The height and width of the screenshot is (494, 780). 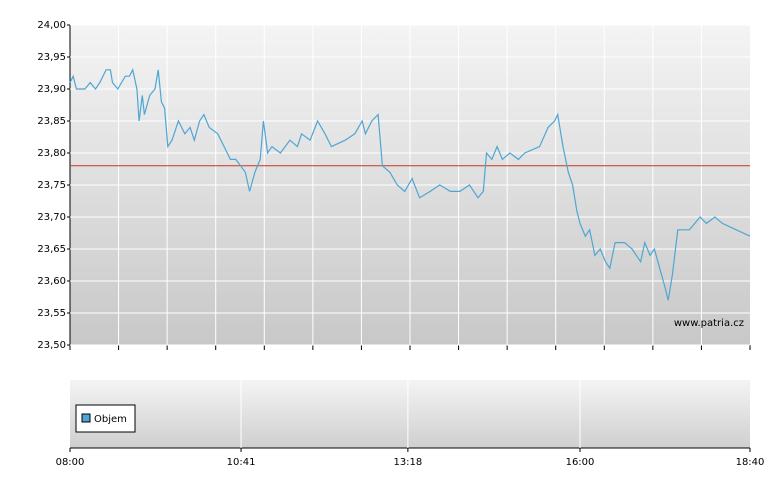 What do you see at coordinates (51, 217) in the screenshot?
I see `y-tick-label: 23,70` at bounding box center [51, 217].